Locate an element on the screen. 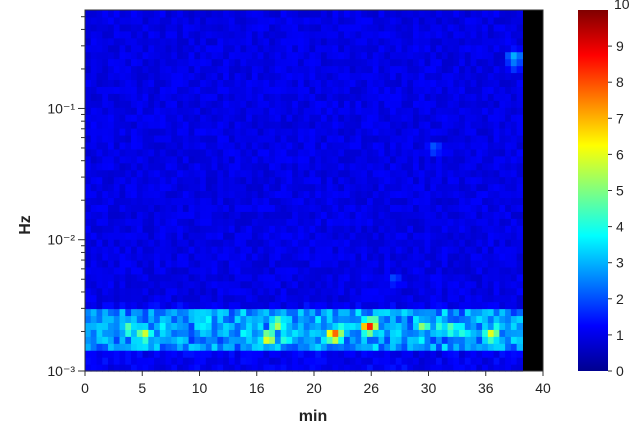 The height and width of the screenshot is (434, 637). y-axis-title: Hz is located at coordinates (25, 225).